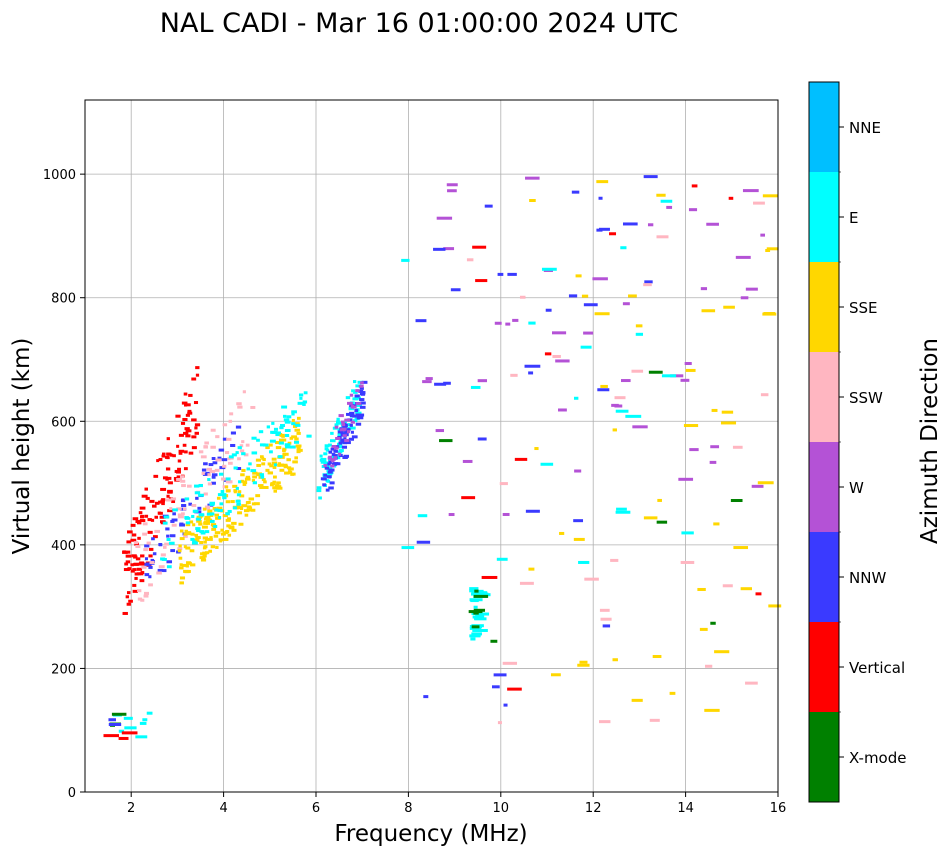  What do you see at coordinates (115, 722) in the screenshot?
I see `series-echo-100km-nnw` at bounding box center [115, 722].